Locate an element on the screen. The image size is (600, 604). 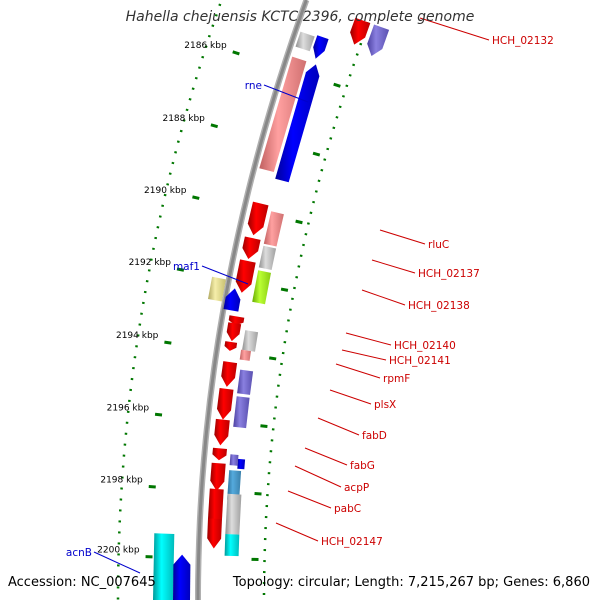
ruler-kbp-label: 2188 kbp is located at coordinates (183, 119).